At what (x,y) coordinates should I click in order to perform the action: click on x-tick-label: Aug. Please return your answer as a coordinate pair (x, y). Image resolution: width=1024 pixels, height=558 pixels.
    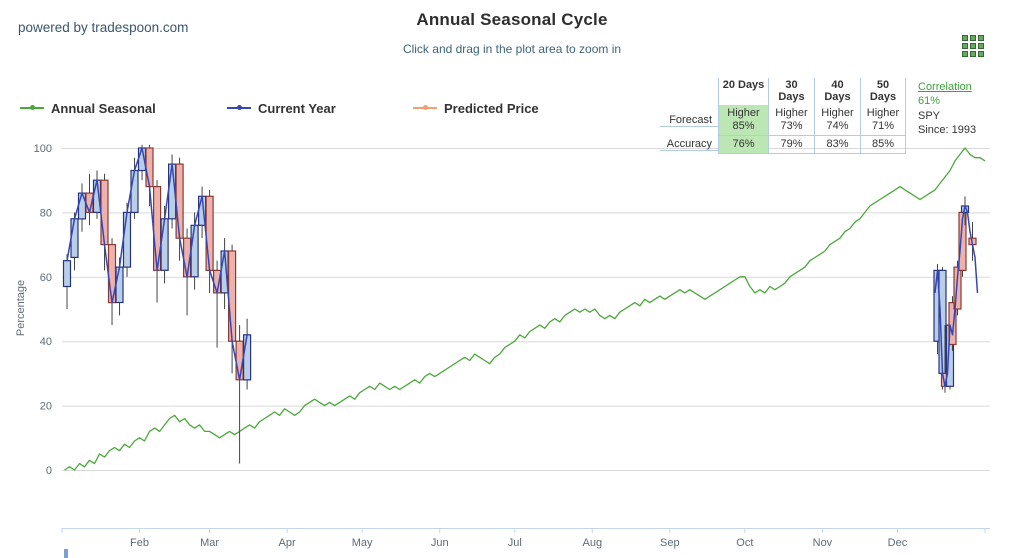
    Looking at the image, I should click on (593, 543).